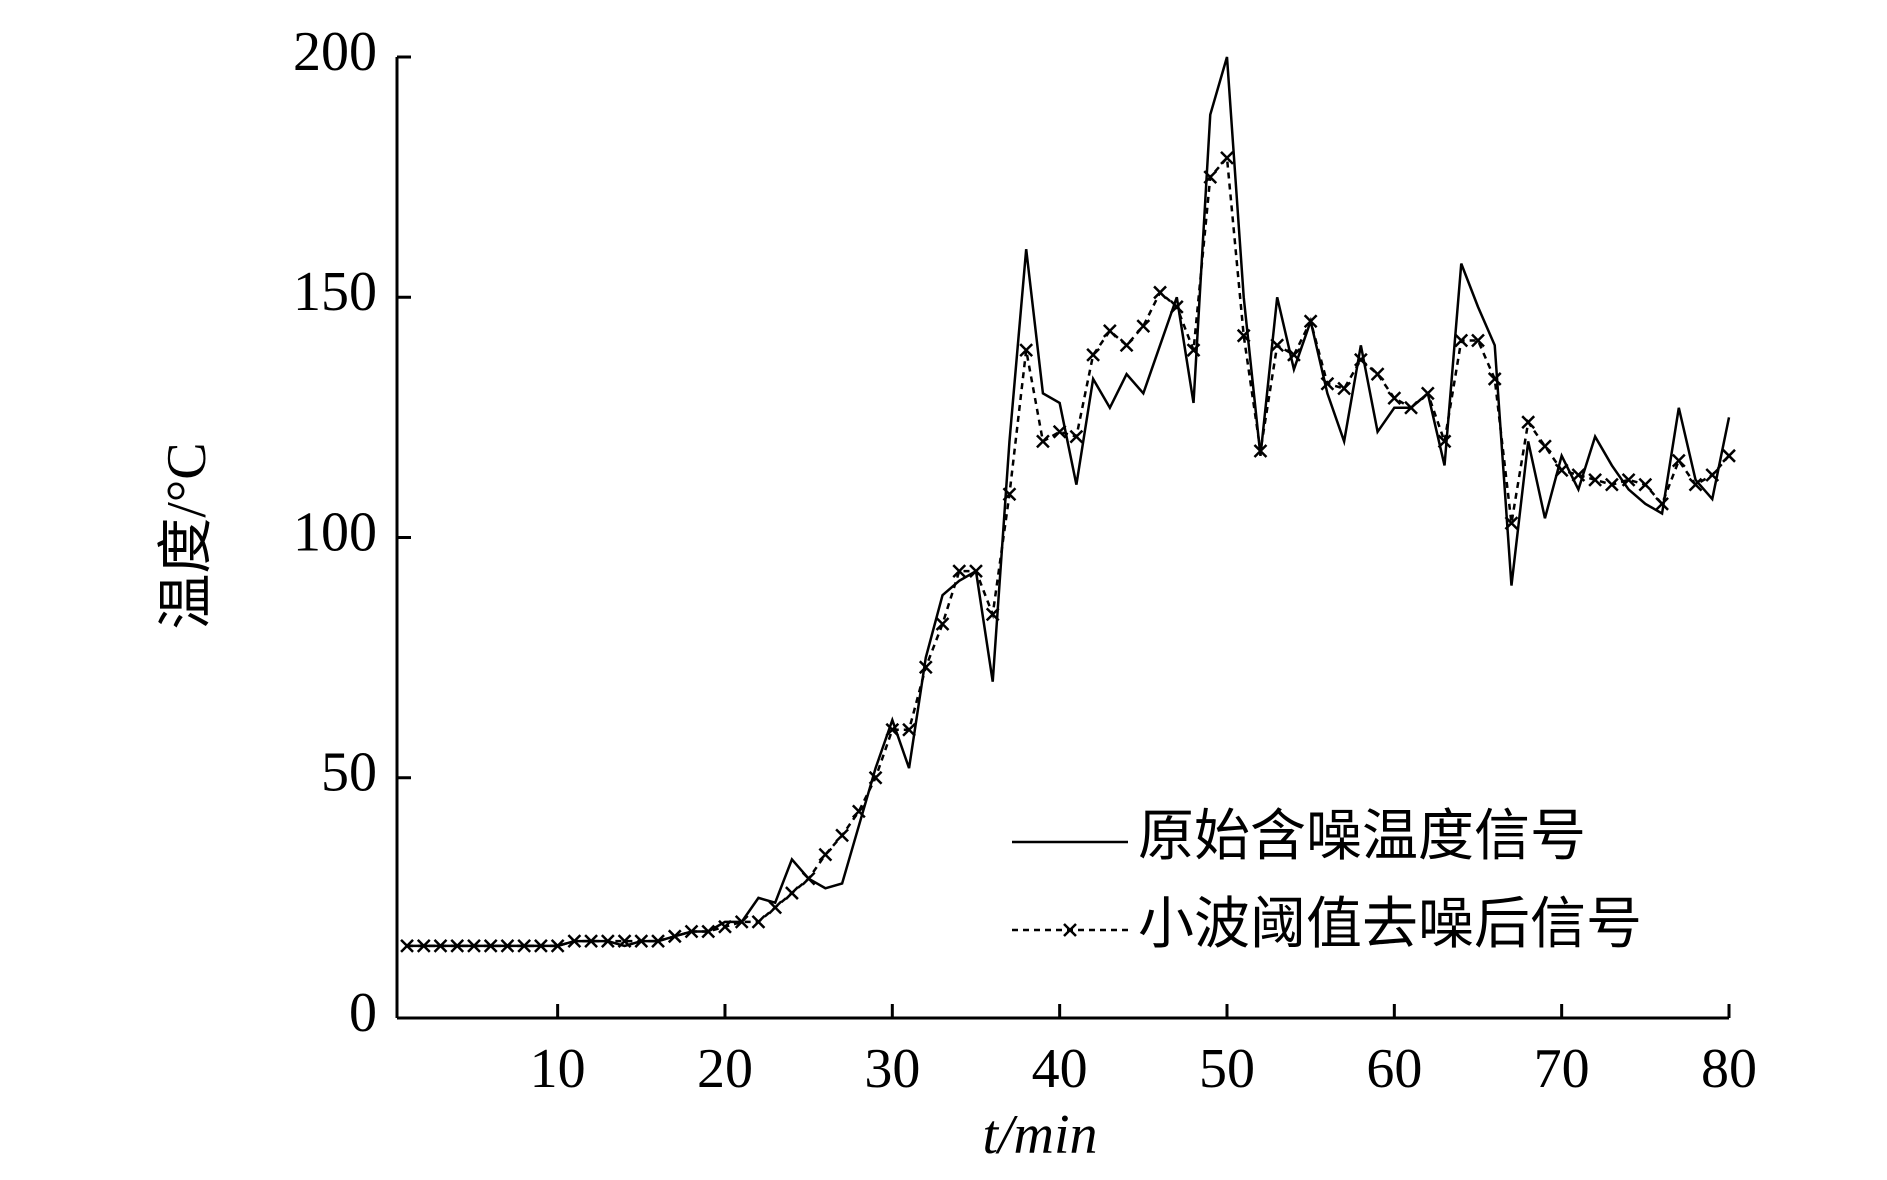 The image size is (1887, 1180). Describe the element at coordinates (558, 1069) in the screenshot. I see `x-tick-label: 10` at that location.